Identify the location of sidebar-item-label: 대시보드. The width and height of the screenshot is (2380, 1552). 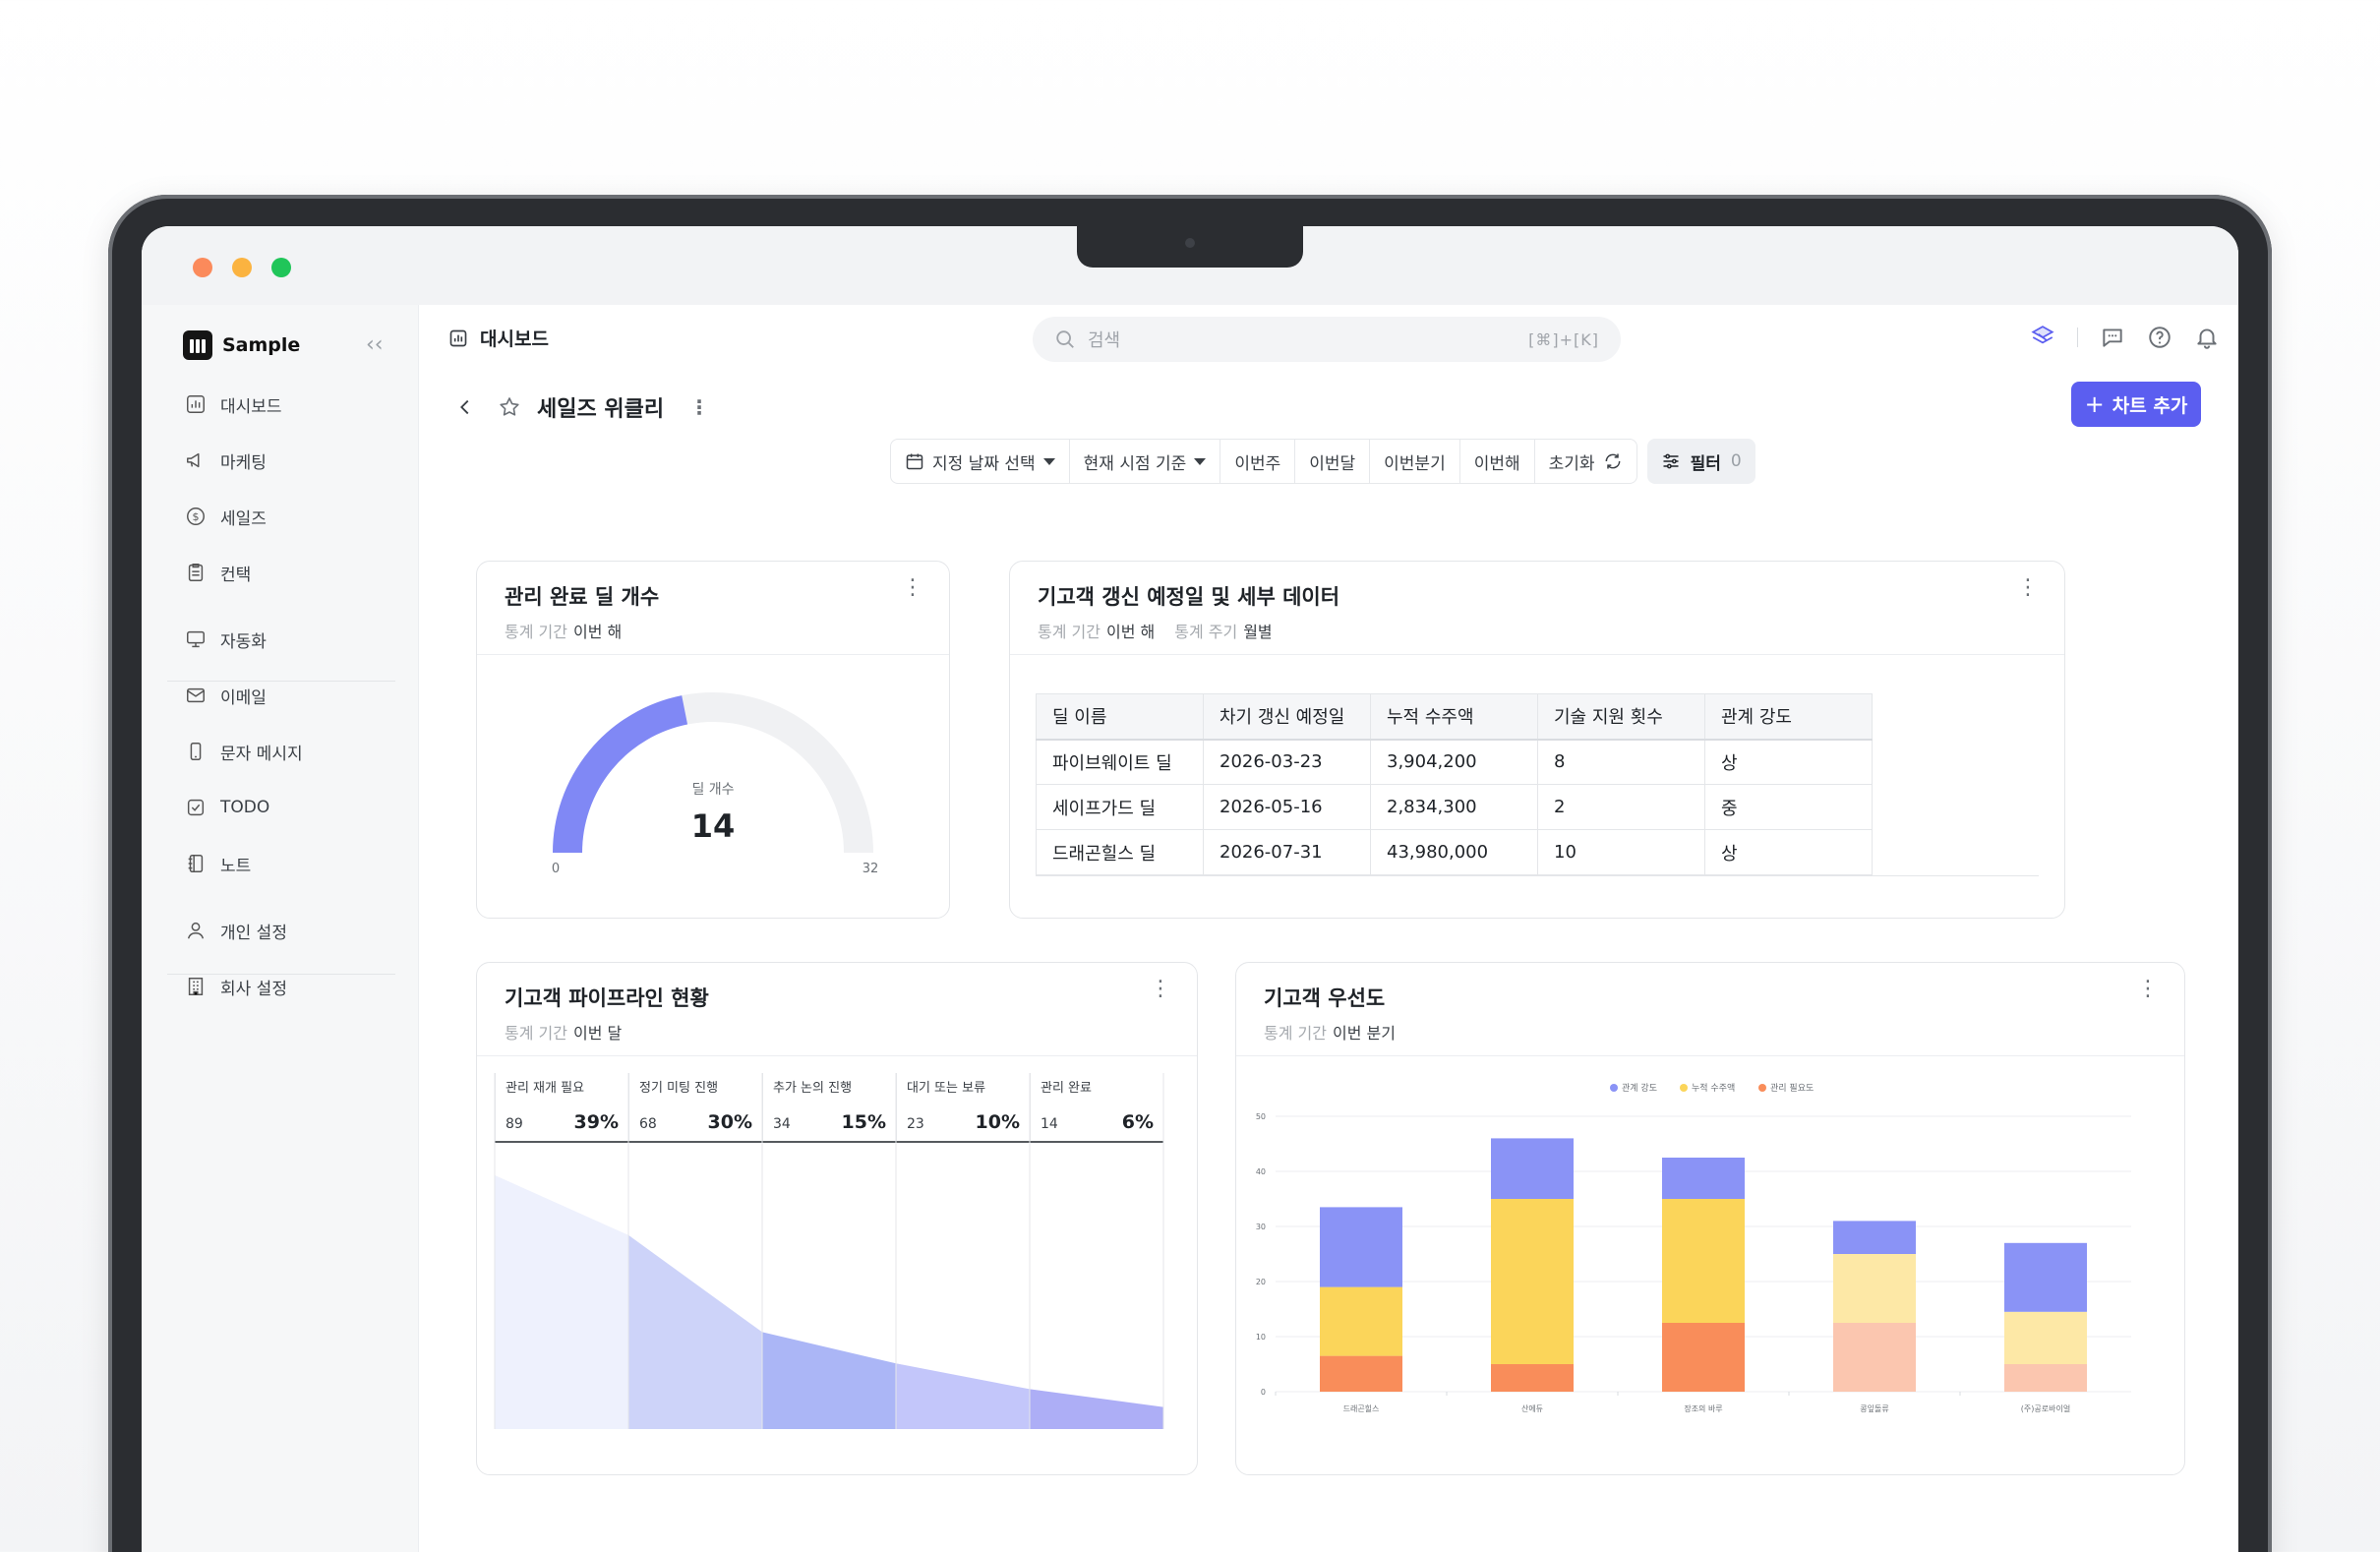
(251, 406).